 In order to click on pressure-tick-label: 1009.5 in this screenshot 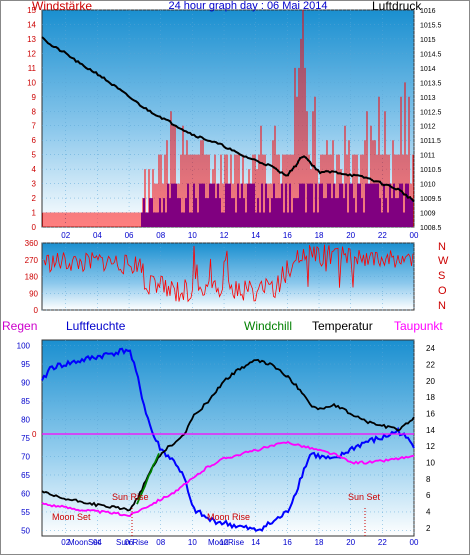, I will do `click(431, 199)`.